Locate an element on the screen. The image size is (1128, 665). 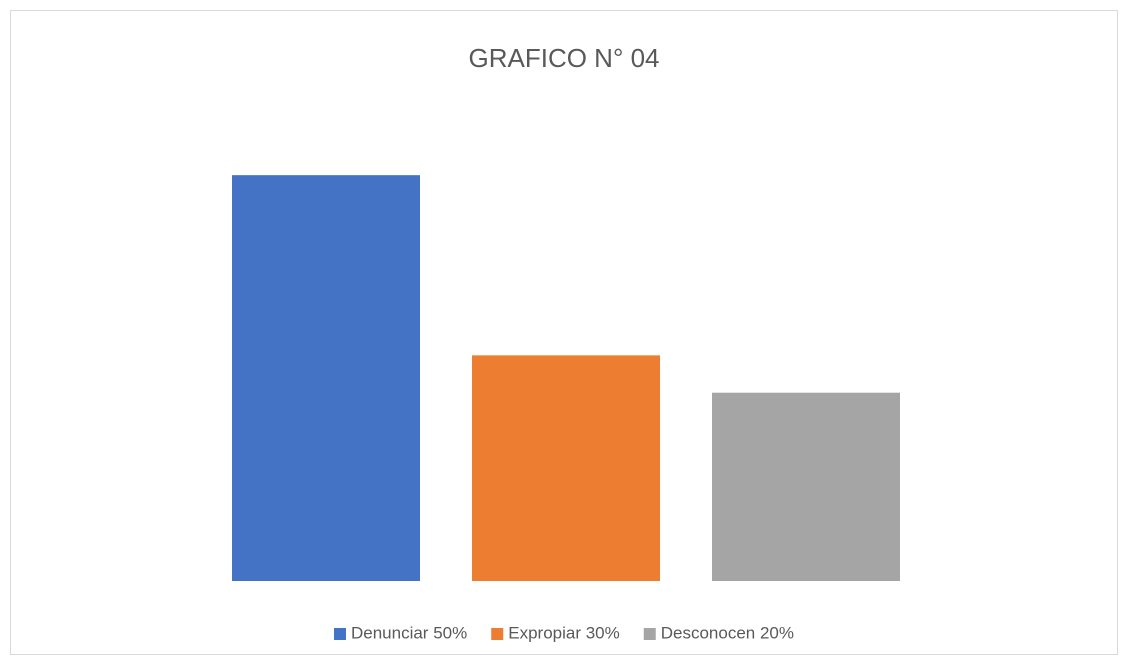
legend-label: Expropiar 30% is located at coordinates (564, 632).